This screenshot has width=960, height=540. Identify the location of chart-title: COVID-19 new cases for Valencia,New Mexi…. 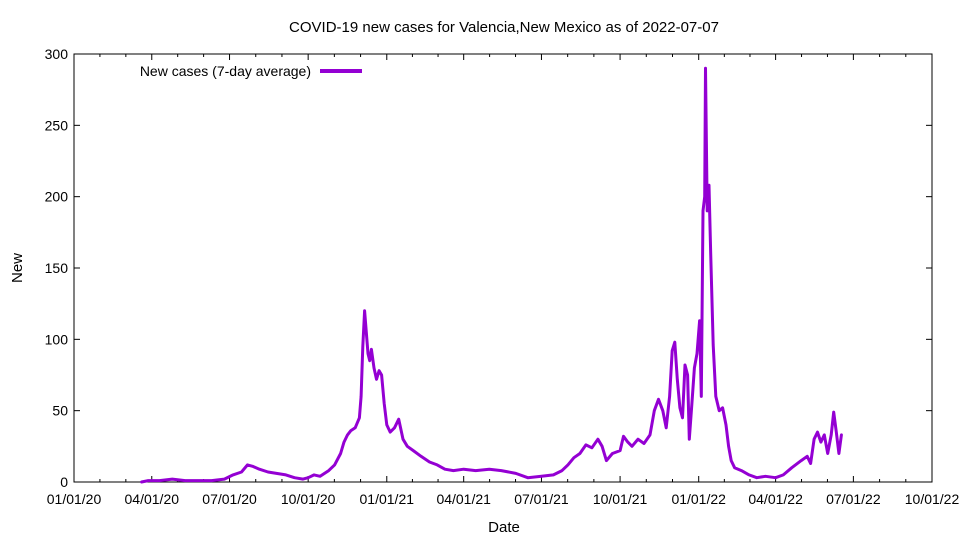
(504, 27).